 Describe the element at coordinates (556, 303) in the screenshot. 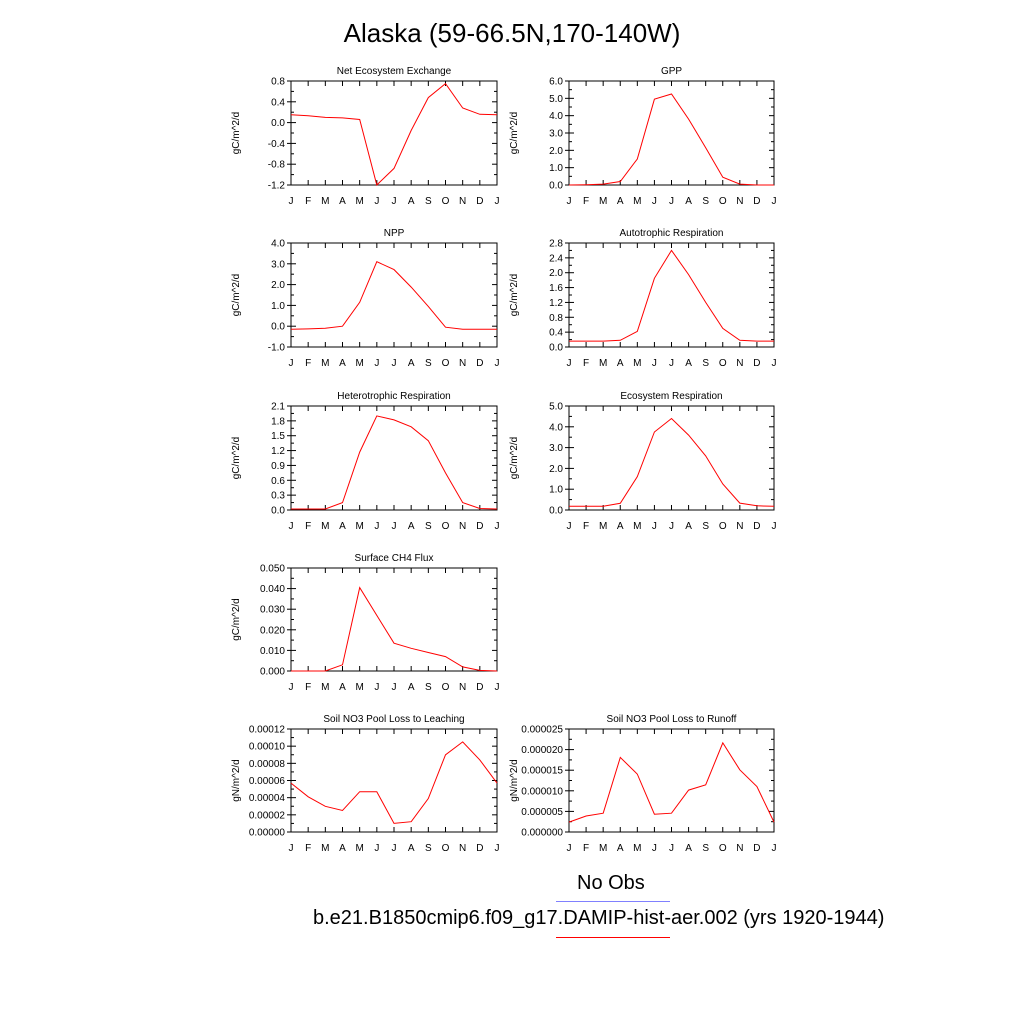

I see `y-tick-label: 1.2` at that location.